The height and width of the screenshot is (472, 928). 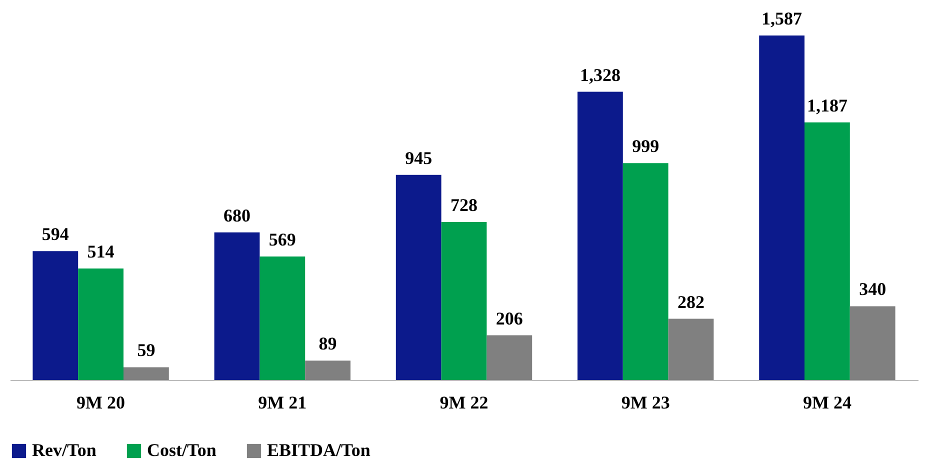 I want to click on legend-label: Rev/Ton, so click(x=64, y=450).